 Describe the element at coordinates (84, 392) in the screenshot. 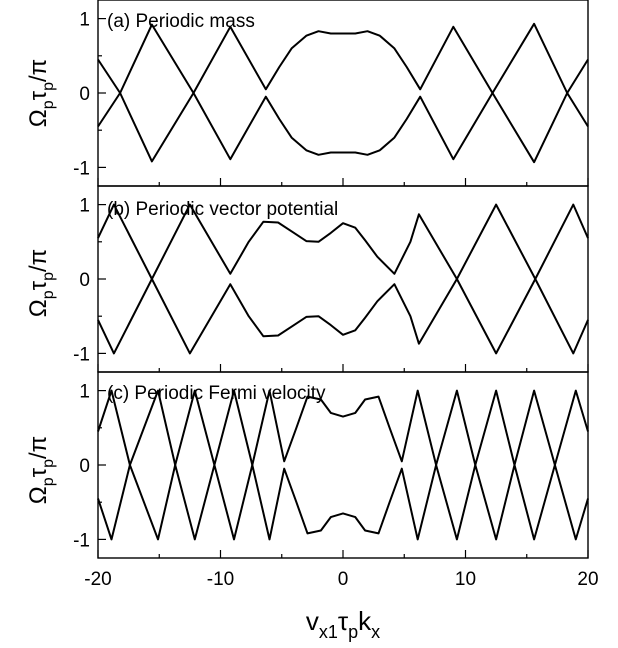

I see `panel-c-y-tick-label: 1` at that location.